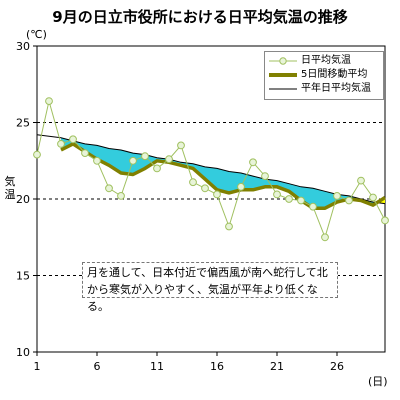 The image size is (400, 400). Describe the element at coordinates (336, 88) in the screenshot. I see `legend-label-normal: 平年日平均気温` at that location.